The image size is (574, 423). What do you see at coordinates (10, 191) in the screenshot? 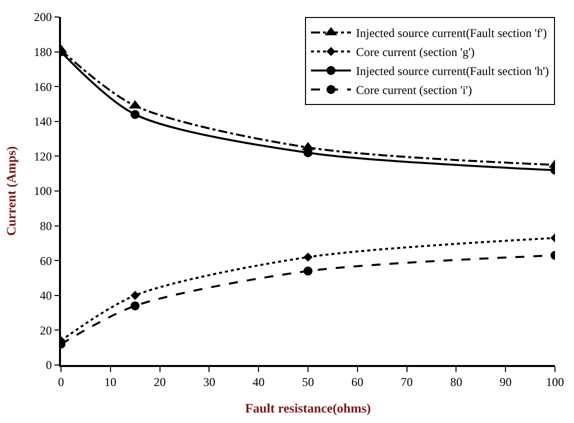
I see `y-axis-title: Current (Amps)` at bounding box center [10, 191].